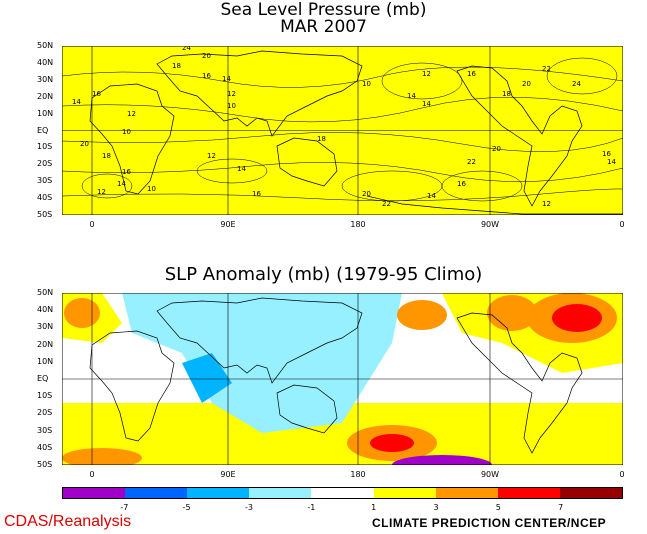 The width and height of the screenshot is (647, 534). I want to click on colorbar-label: 5, so click(498, 507).